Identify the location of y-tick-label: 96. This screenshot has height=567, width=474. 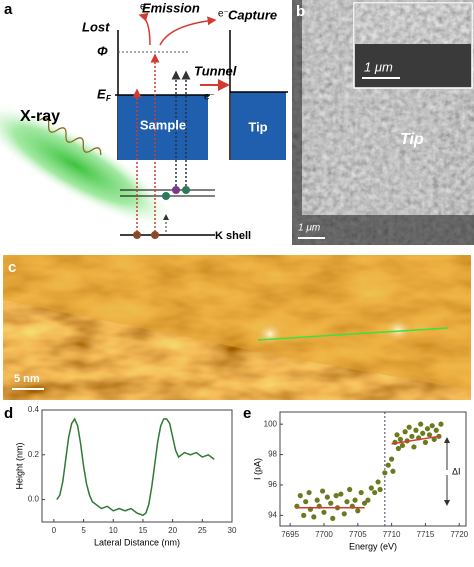
(272, 484).